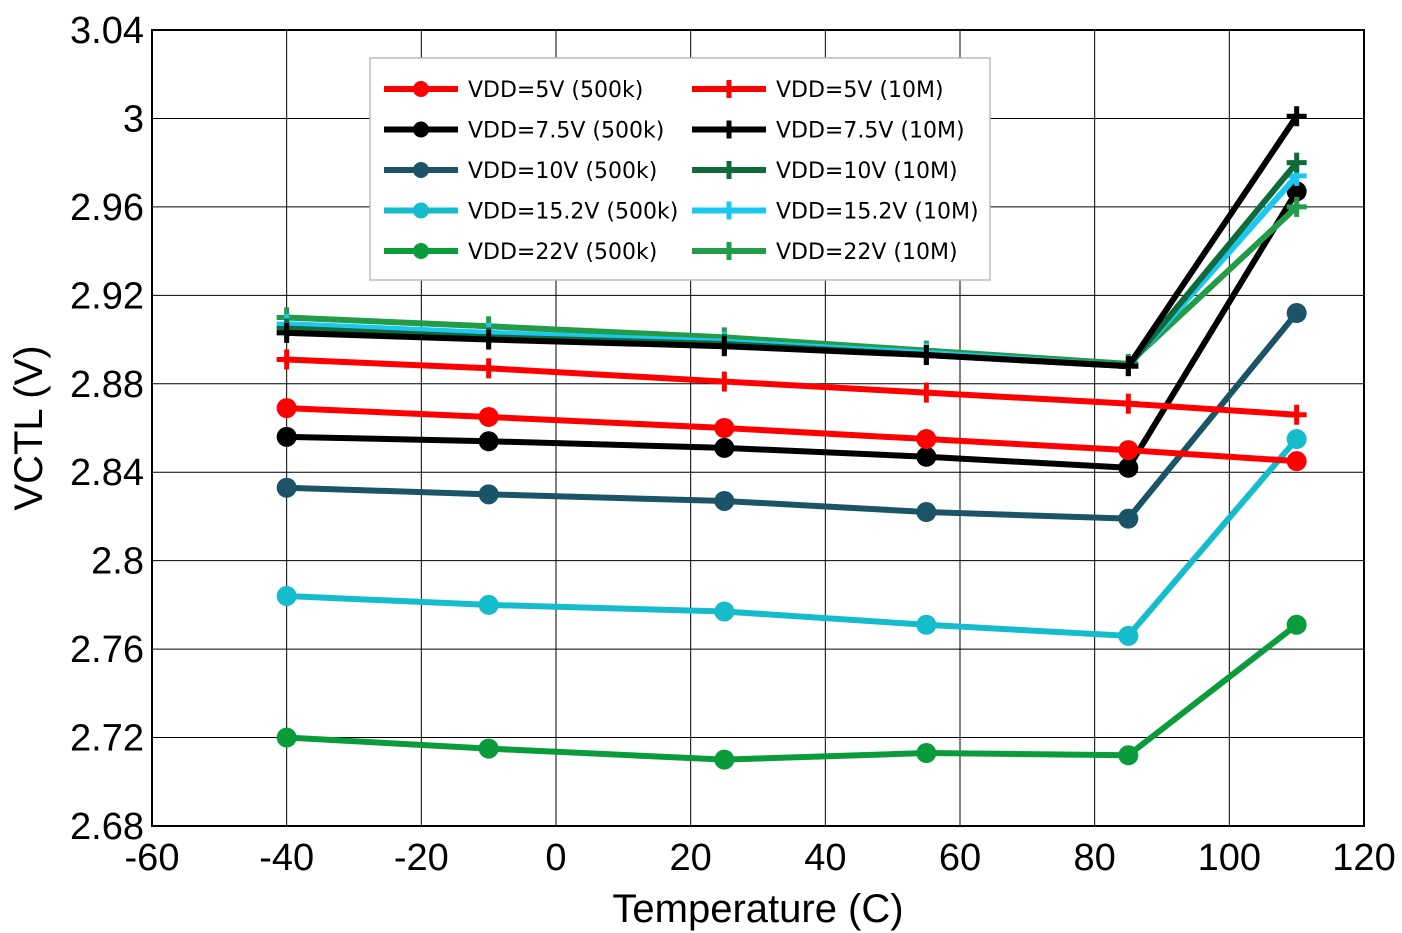 The width and height of the screenshot is (1402, 933). Describe the element at coordinates (860, 90) in the screenshot. I see `legend-label: VDD=5V (10M)` at that location.